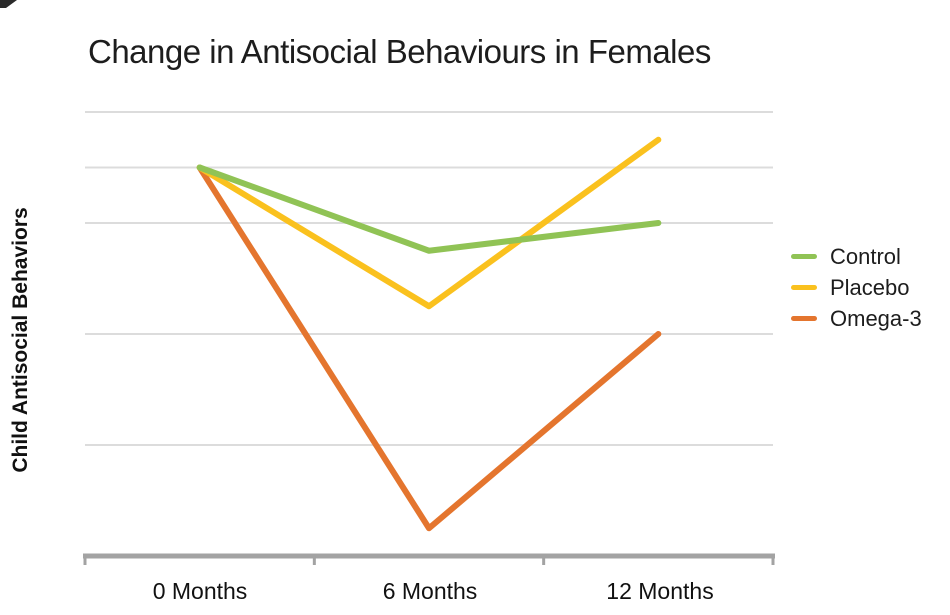 The width and height of the screenshot is (950, 615). Describe the element at coordinates (660, 591) in the screenshot. I see `x-tick-label-12-months: 12 Months` at that location.